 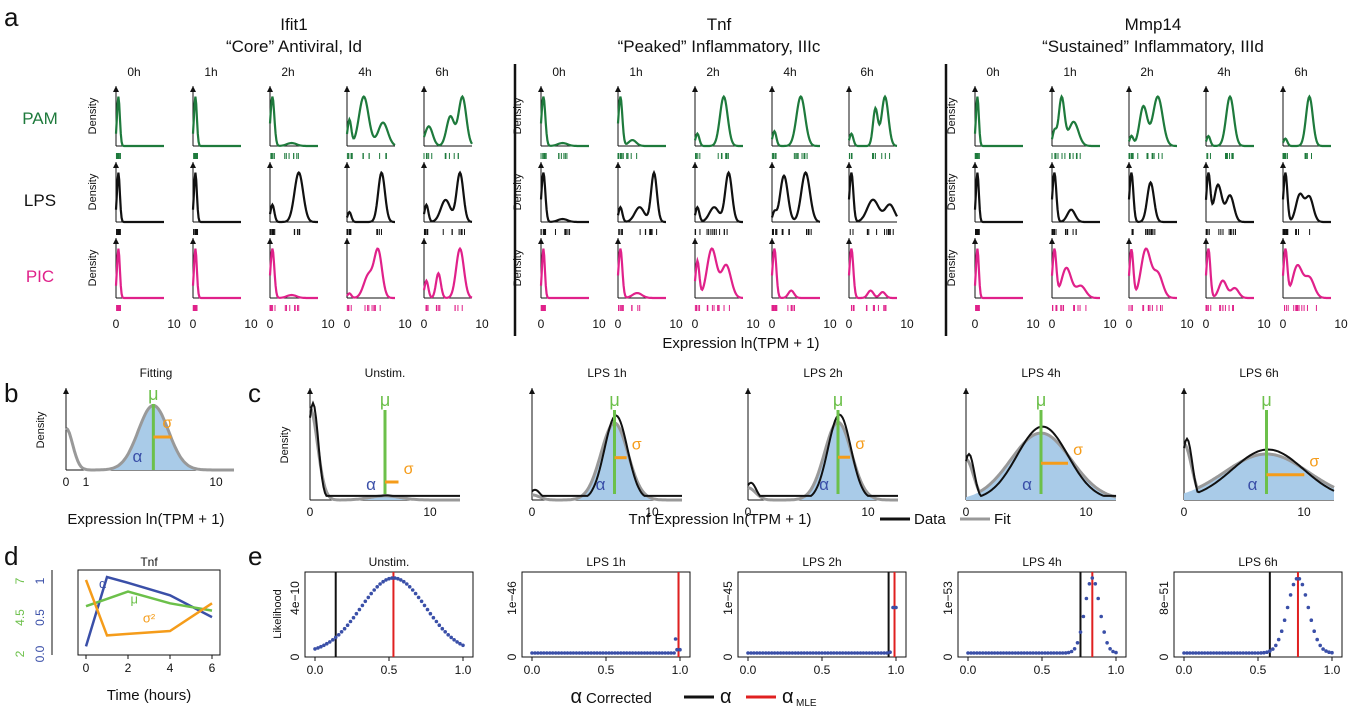 What do you see at coordinates (1002, 519) in the screenshot?
I see `legend-fit: Fit` at bounding box center [1002, 519].